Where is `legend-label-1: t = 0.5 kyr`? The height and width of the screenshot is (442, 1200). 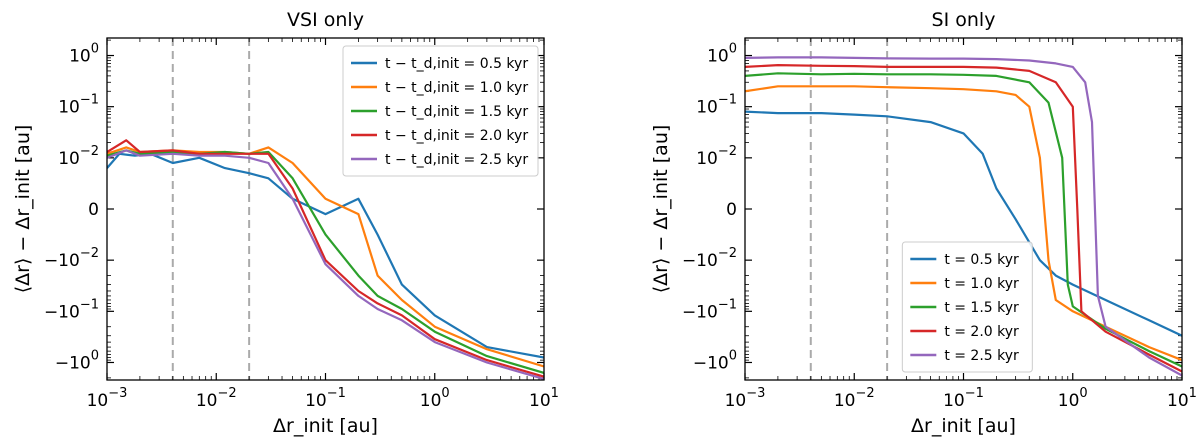 legend-label-1: t = 0.5 kyr is located at coordinates (981, 260).